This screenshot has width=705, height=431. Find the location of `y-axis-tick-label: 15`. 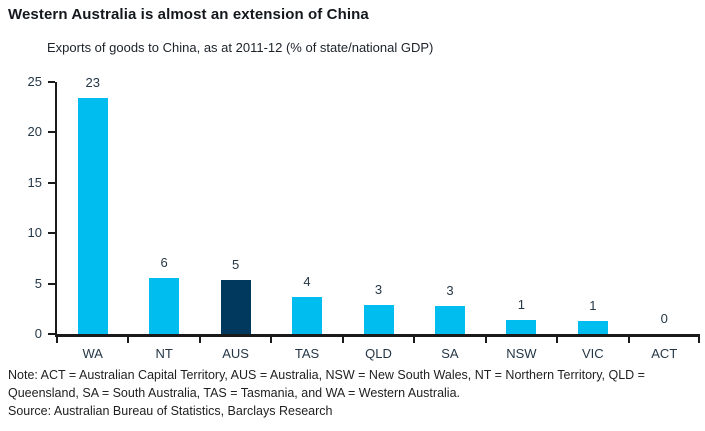

y-axis-tick-label: 15 is located at coordinates (34, 182).